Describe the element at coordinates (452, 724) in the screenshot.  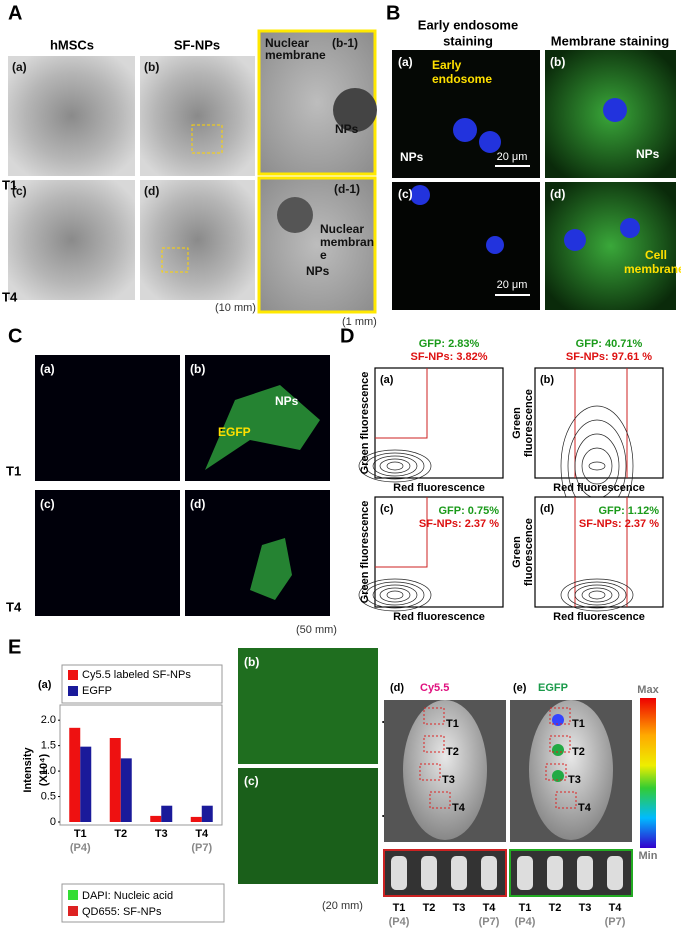
I see `region-label: T1` at that location.